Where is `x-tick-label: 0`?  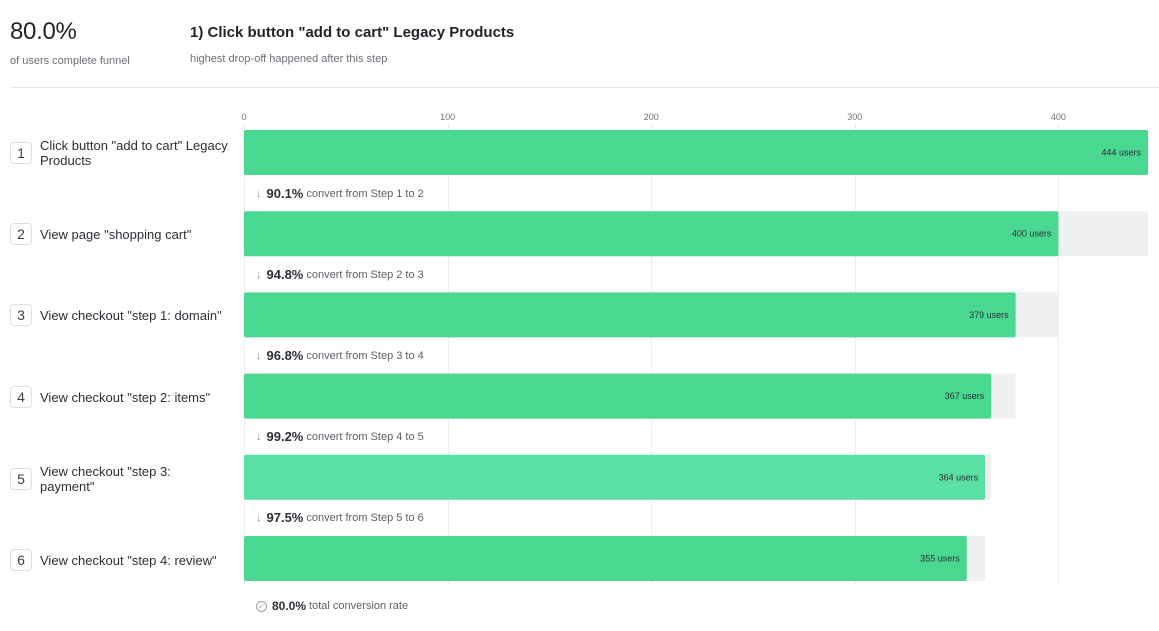
x-tick-label: 0 is located at coordinates (243, 117).